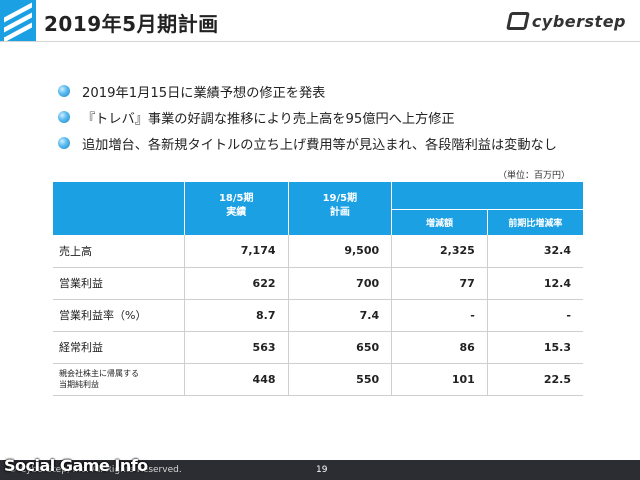  I want to click on bullet-text: 追加増台、各新規タイトルの立ち上げ費用等が見込まれ、各段階利益は変動なし, so click(319, 145).